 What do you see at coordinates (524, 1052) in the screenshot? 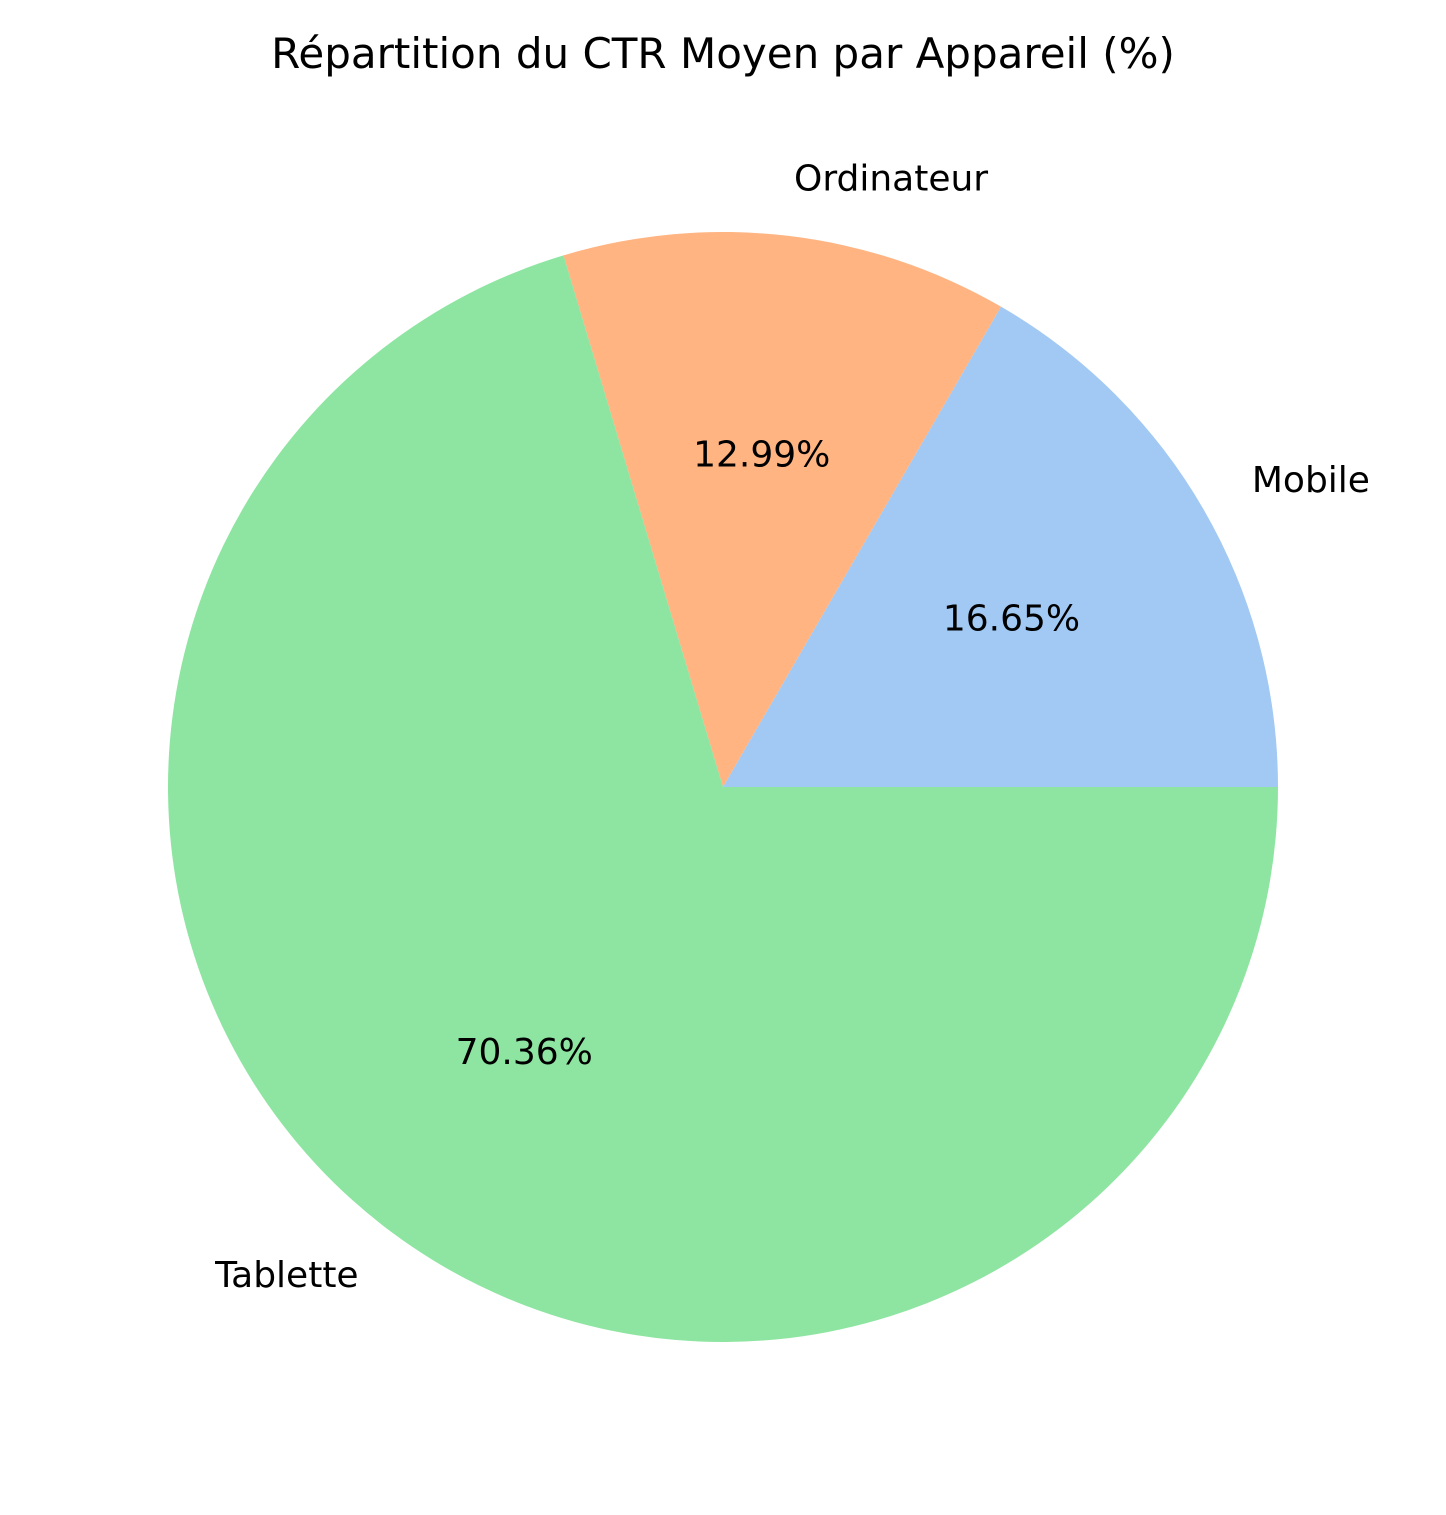
I see `slice-percent-tablette: 70.36%` at bounding box center [524, 1052].